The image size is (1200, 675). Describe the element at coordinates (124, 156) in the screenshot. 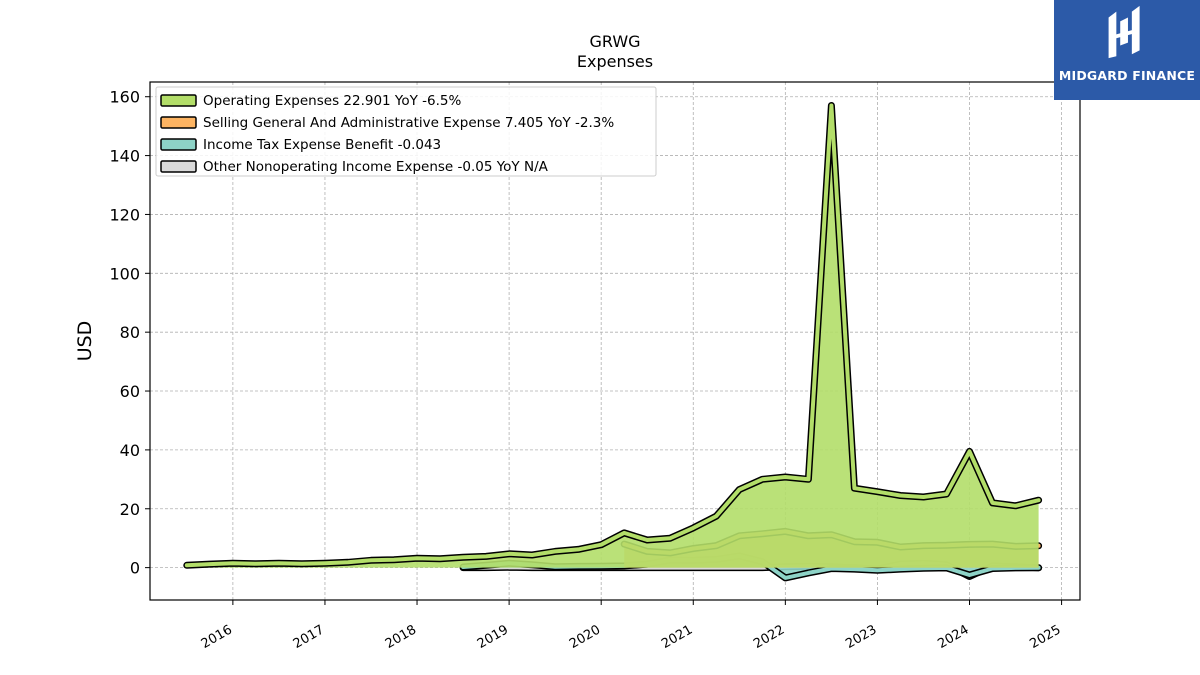

I see `y-tick-label: 140` at that location.